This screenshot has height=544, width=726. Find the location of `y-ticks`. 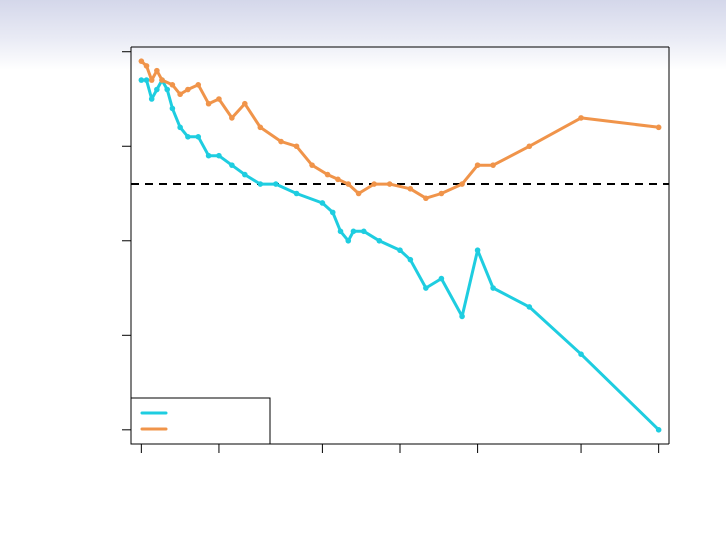

y-ticks is located at coordinates (126, 241).